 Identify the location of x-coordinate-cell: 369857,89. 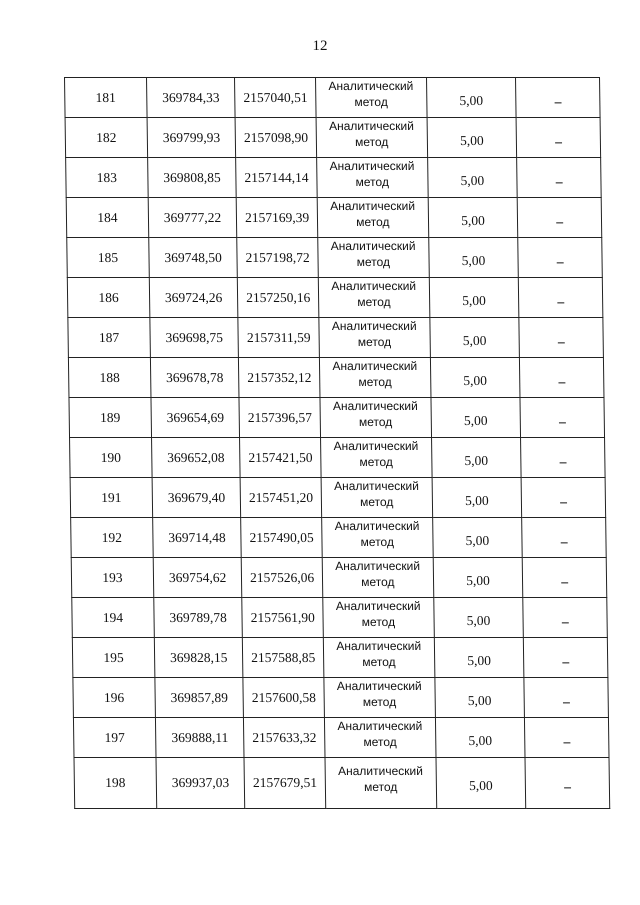
(199, 697).